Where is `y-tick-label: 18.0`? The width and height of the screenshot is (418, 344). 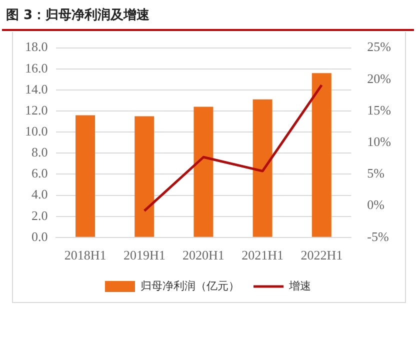
y-tick-label: 18.0 is located at coordinates (36, 46).